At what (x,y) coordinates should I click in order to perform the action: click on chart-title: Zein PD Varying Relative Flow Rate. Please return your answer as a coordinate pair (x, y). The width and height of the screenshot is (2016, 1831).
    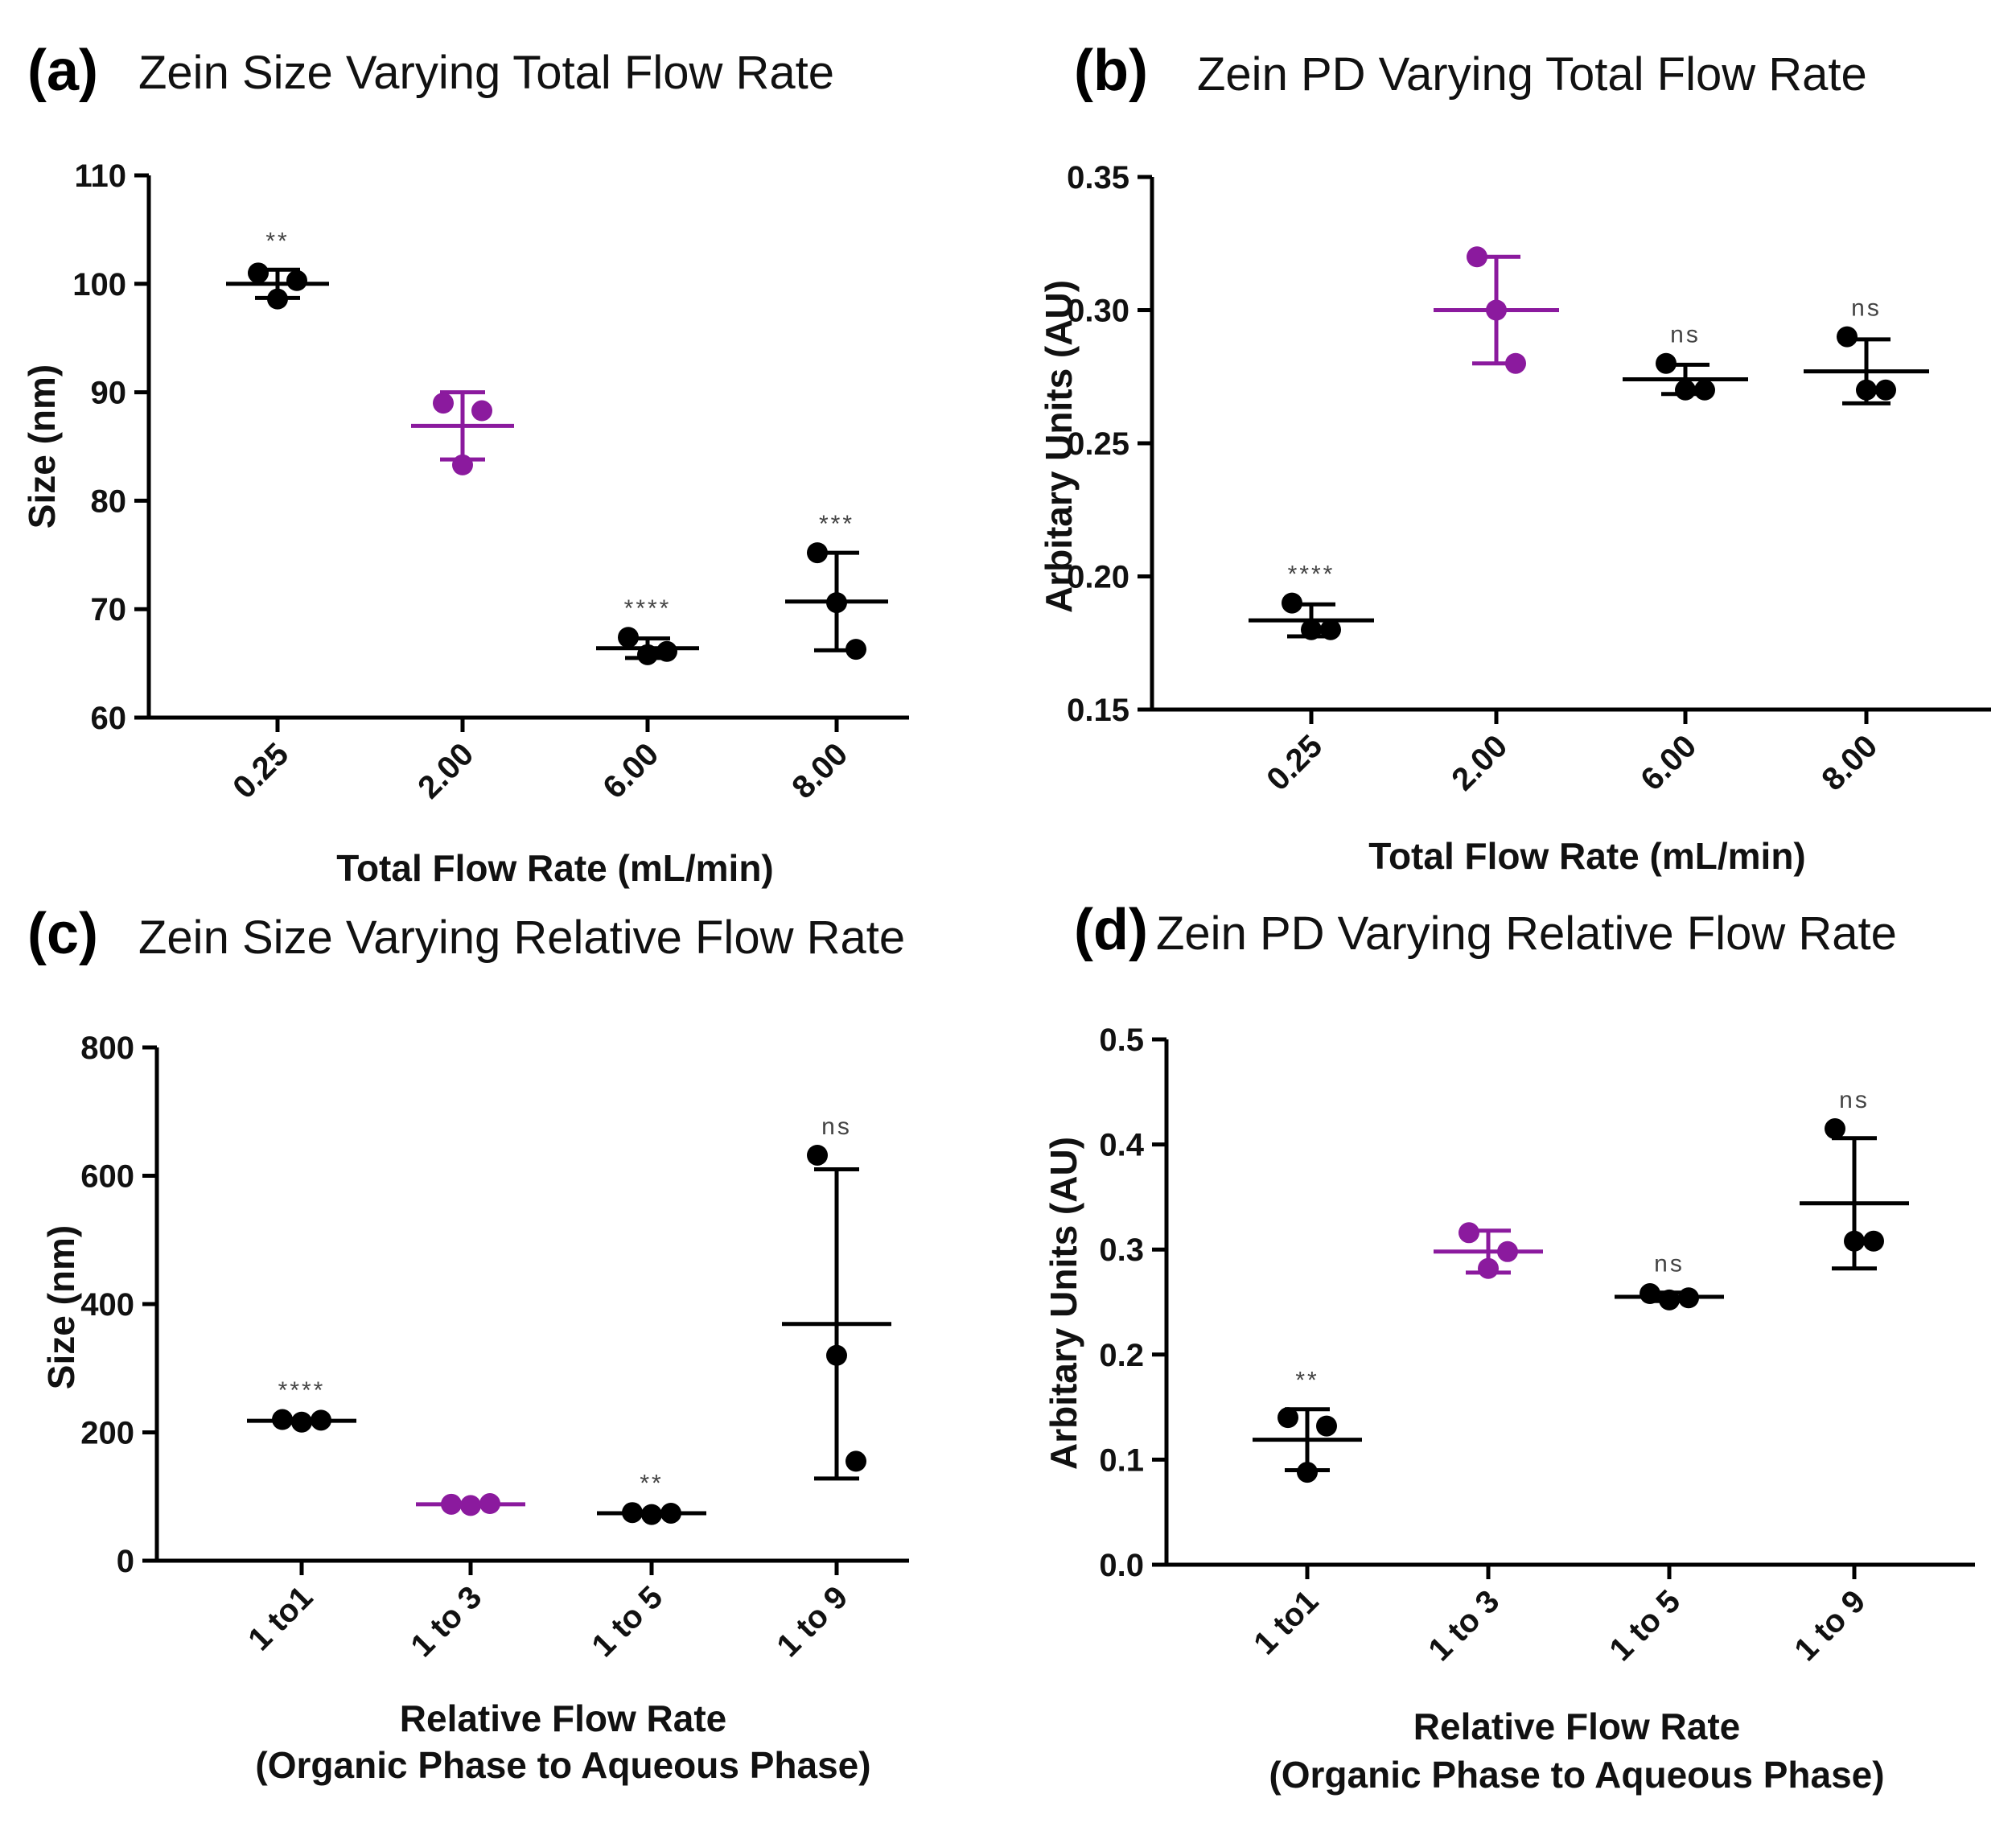
    Looking at the image, I should click on (1527, 933).